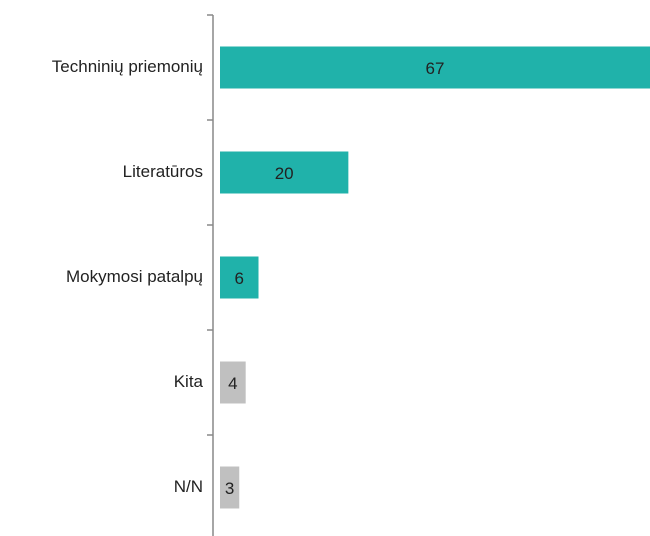 Image resolution: width=650 pixels, height=536 pixels. What do you see at coordinates (134, 276) in the screenshot?
I see `category-label: Mokymosi patalpų` at bounding box center [134, 276].